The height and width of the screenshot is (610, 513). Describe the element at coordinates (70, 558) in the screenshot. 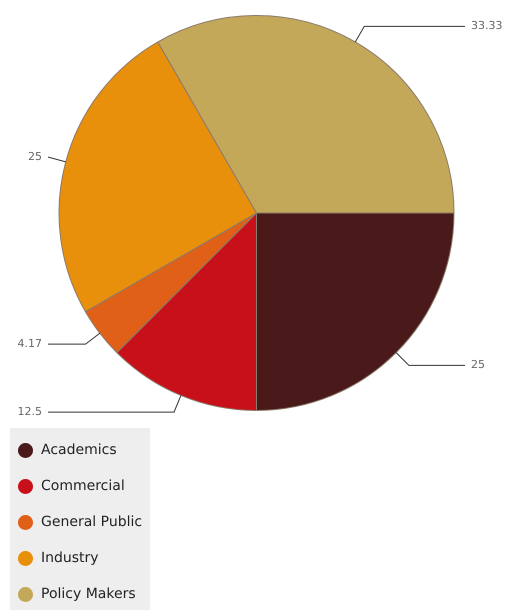

I see `legend-label: Industry` at that location.